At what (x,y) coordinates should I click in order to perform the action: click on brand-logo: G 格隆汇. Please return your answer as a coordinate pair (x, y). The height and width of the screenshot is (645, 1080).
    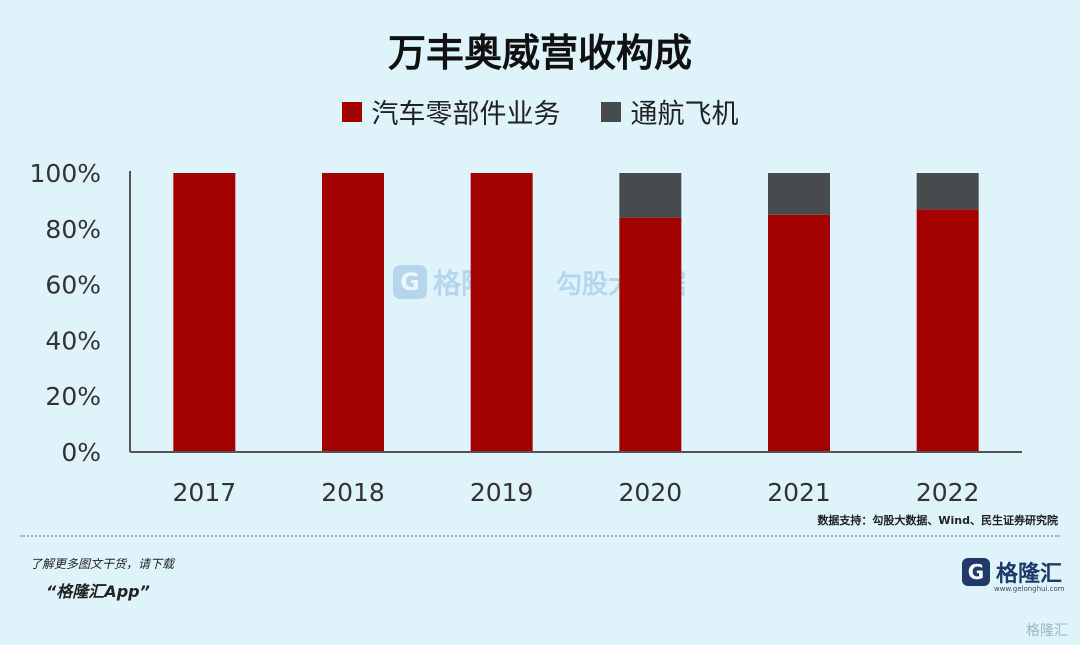
    Looking at the image, I should click on (1012, 572).